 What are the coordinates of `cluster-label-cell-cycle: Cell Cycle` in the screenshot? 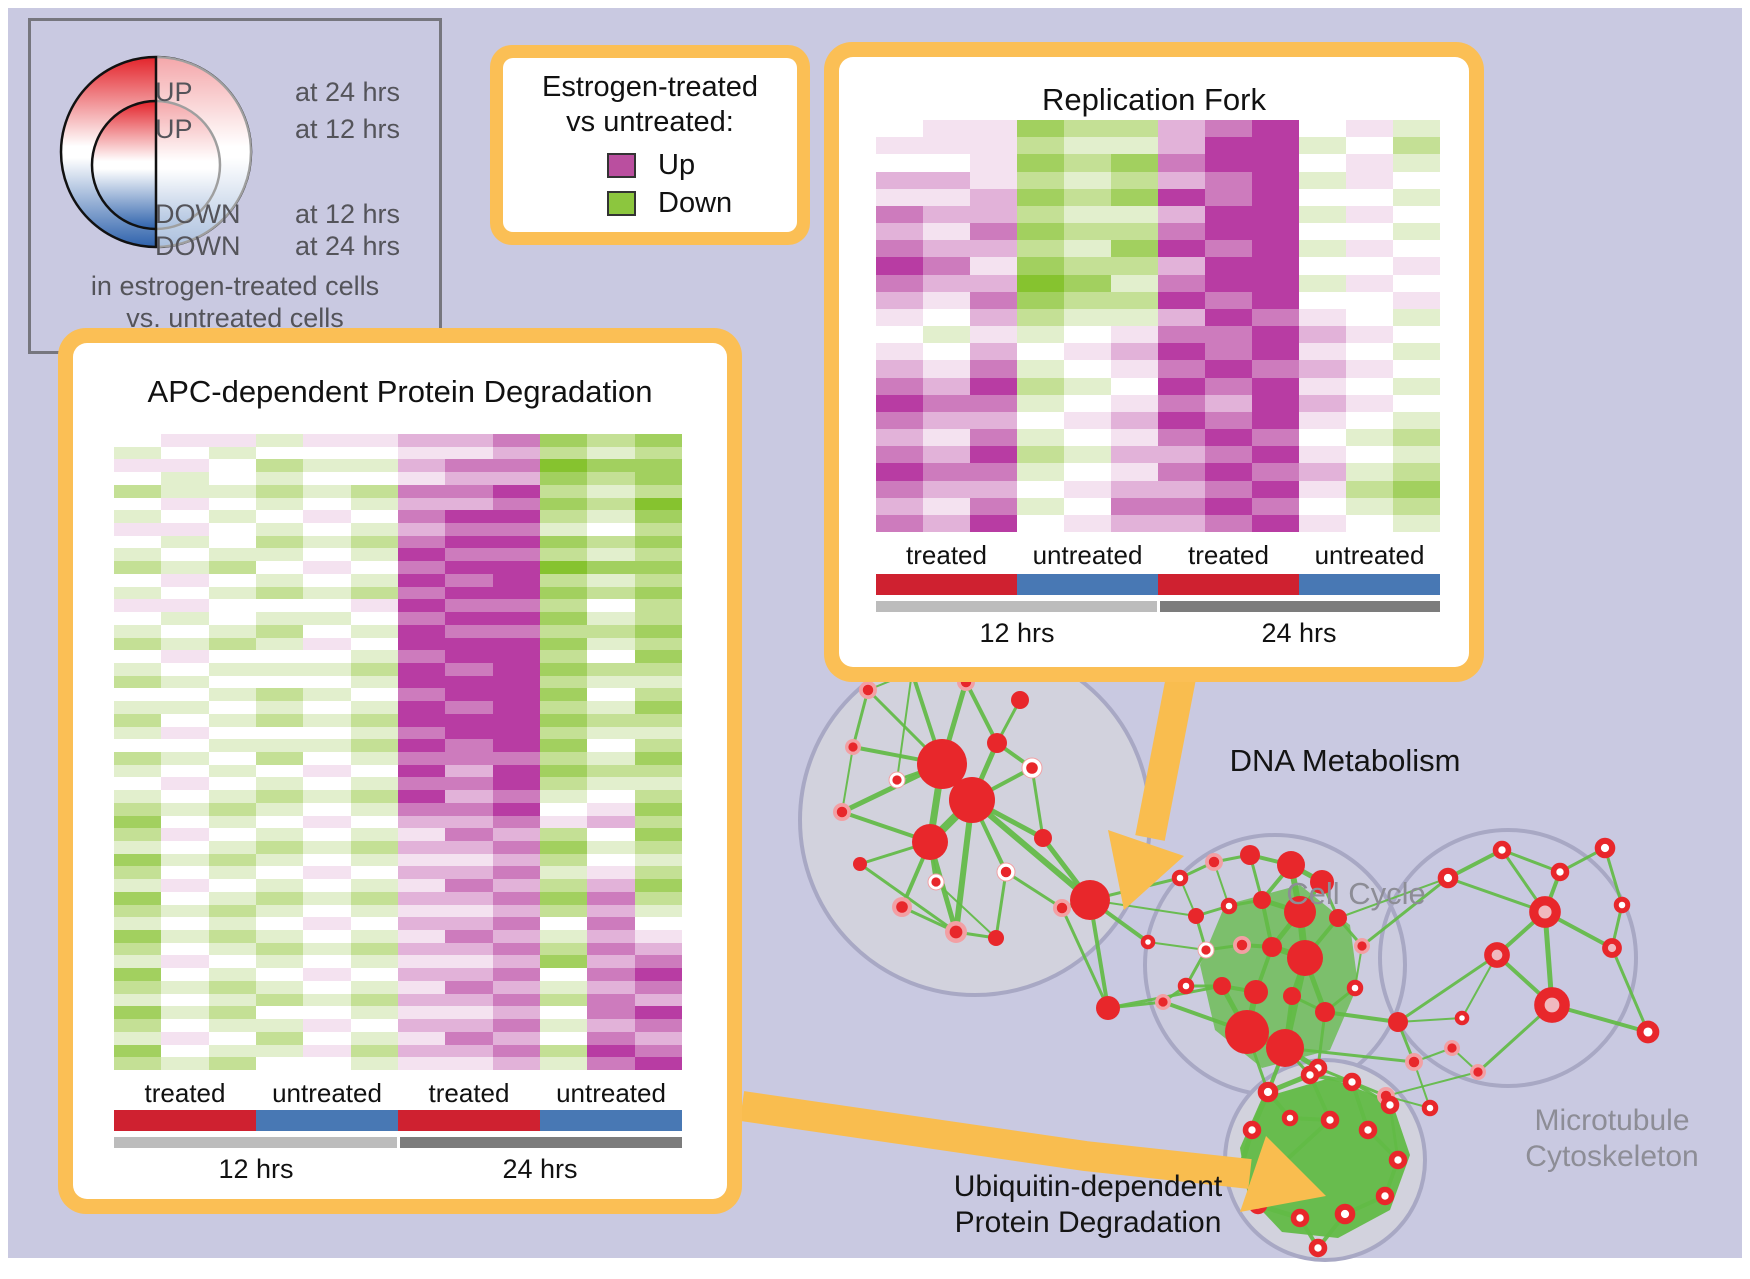 It's located at (1356, 893).